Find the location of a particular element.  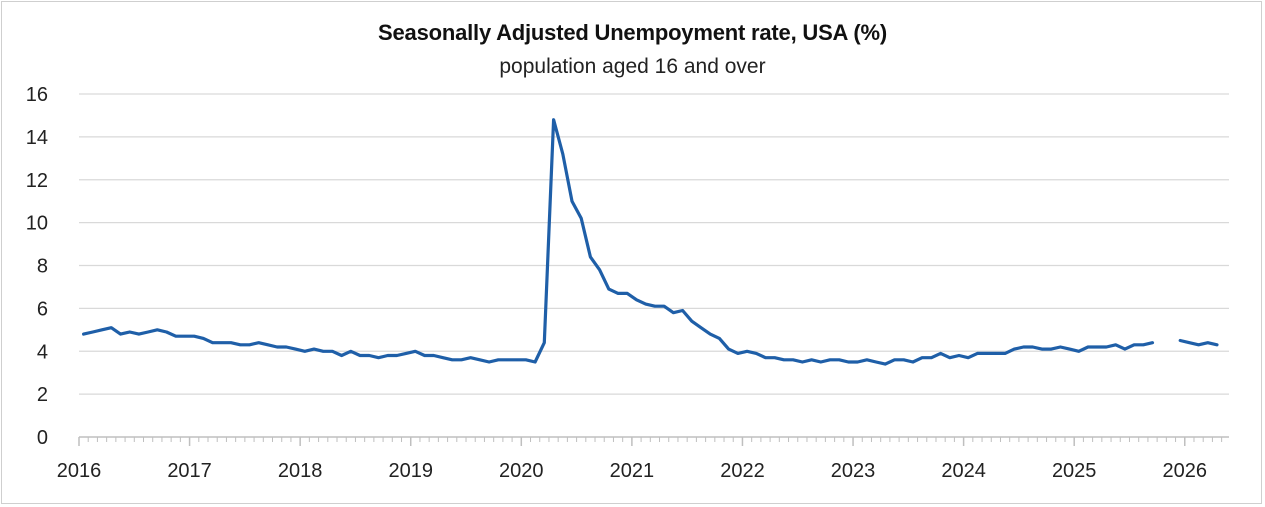

y-tick-label: 14 is located at coordinates (37, 138).